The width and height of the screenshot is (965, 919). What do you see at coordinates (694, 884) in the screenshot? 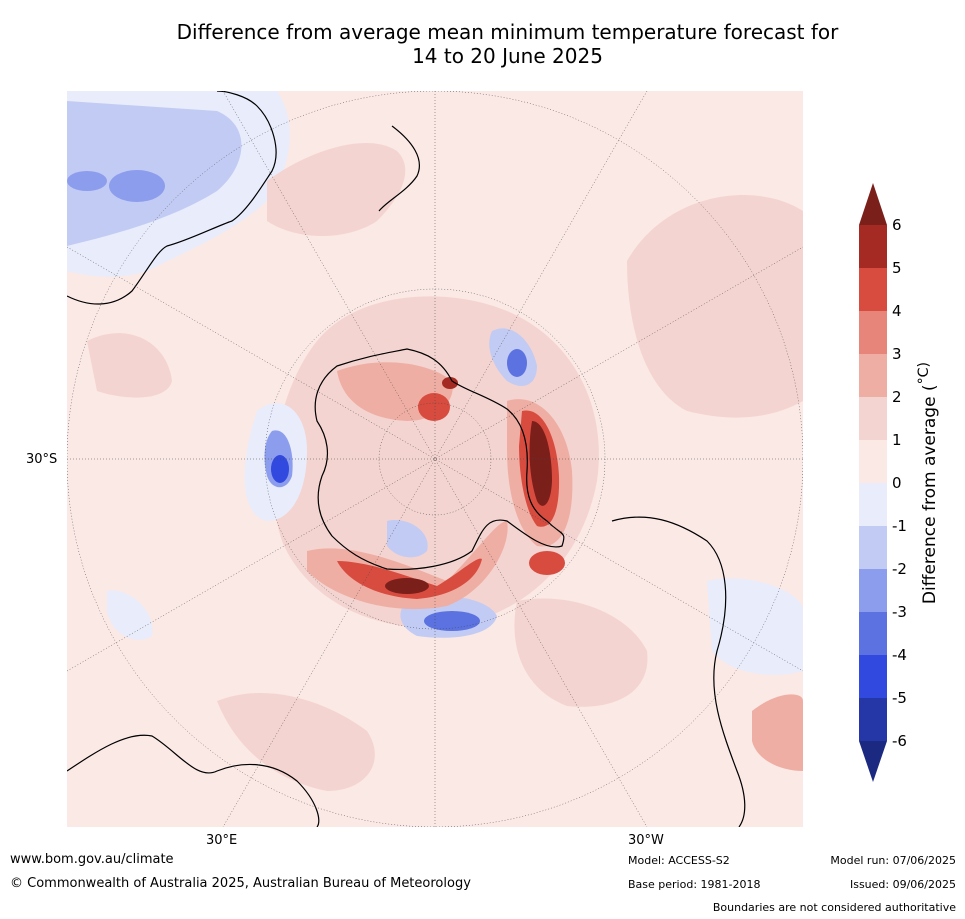
I see `footer-base-period: Base period: 1981-2018` at bounding box center [694, 884].